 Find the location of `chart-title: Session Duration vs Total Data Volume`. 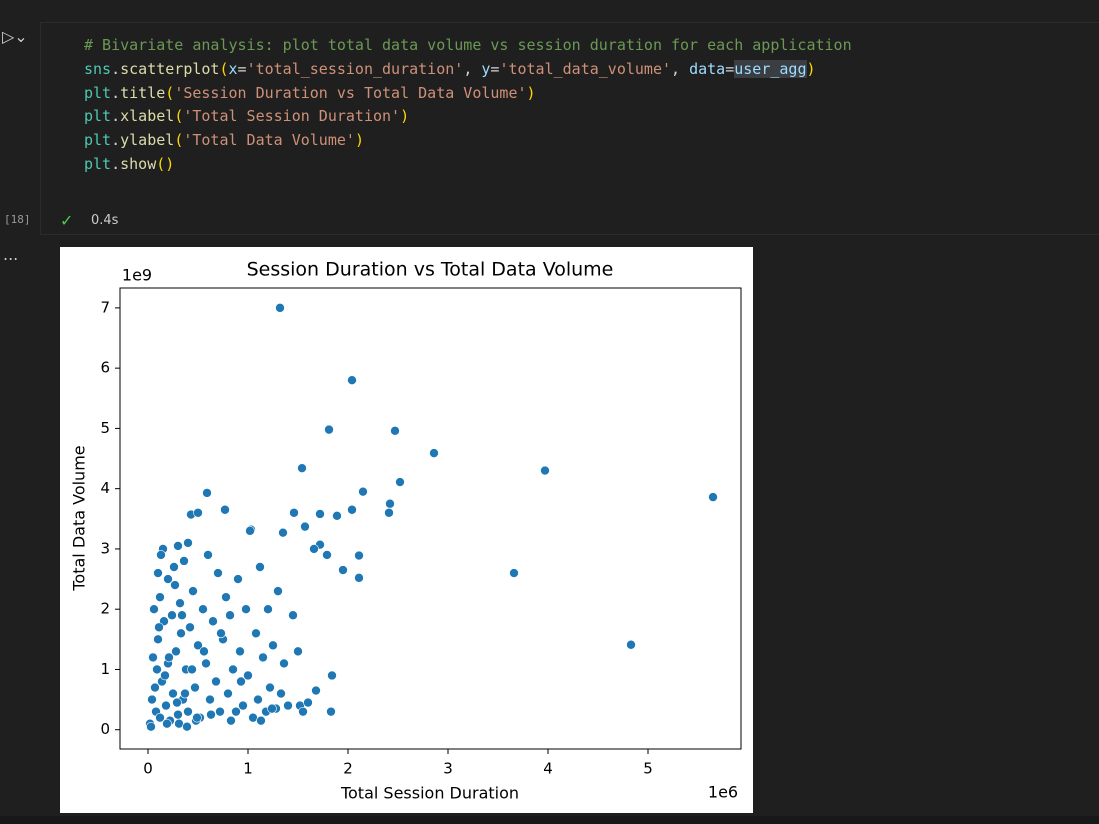

chart-title: Session Duration vs Total Data Volume is located at coordinates (430, 270).